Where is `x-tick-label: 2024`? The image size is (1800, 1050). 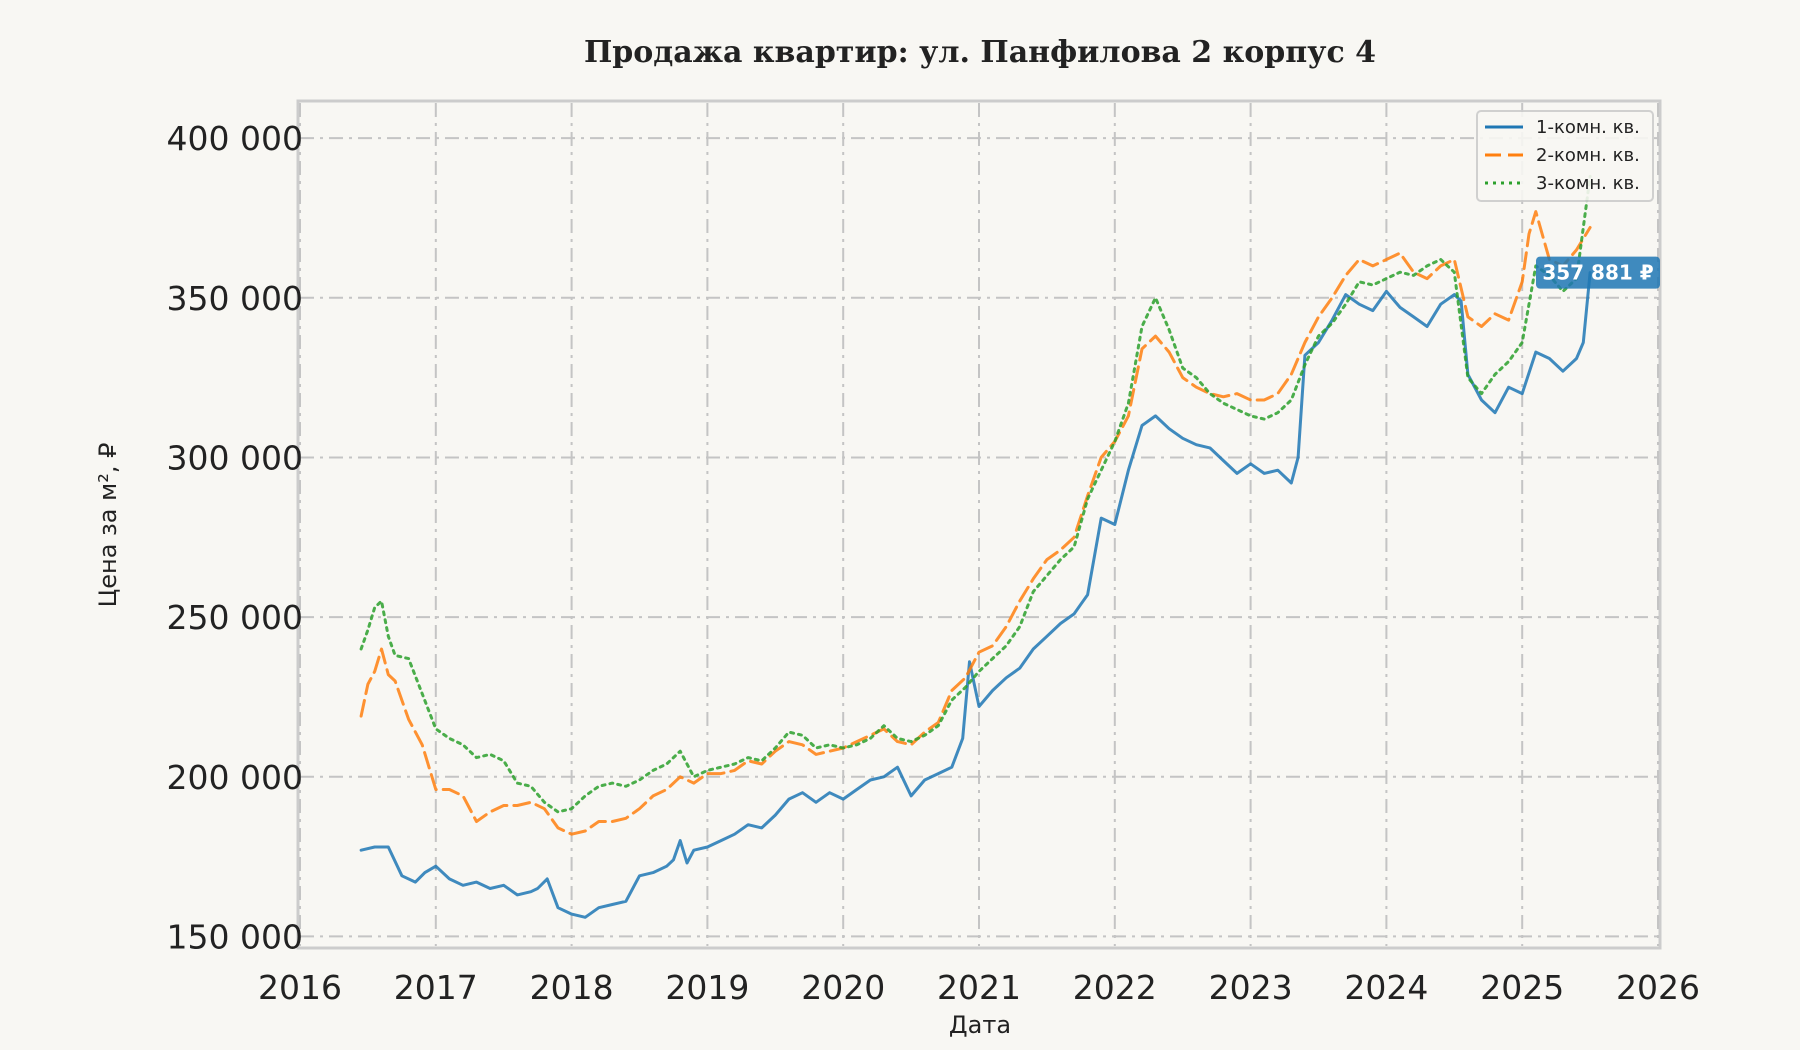
x-tick-label: 2024 is located at coordinates (1386, 987).